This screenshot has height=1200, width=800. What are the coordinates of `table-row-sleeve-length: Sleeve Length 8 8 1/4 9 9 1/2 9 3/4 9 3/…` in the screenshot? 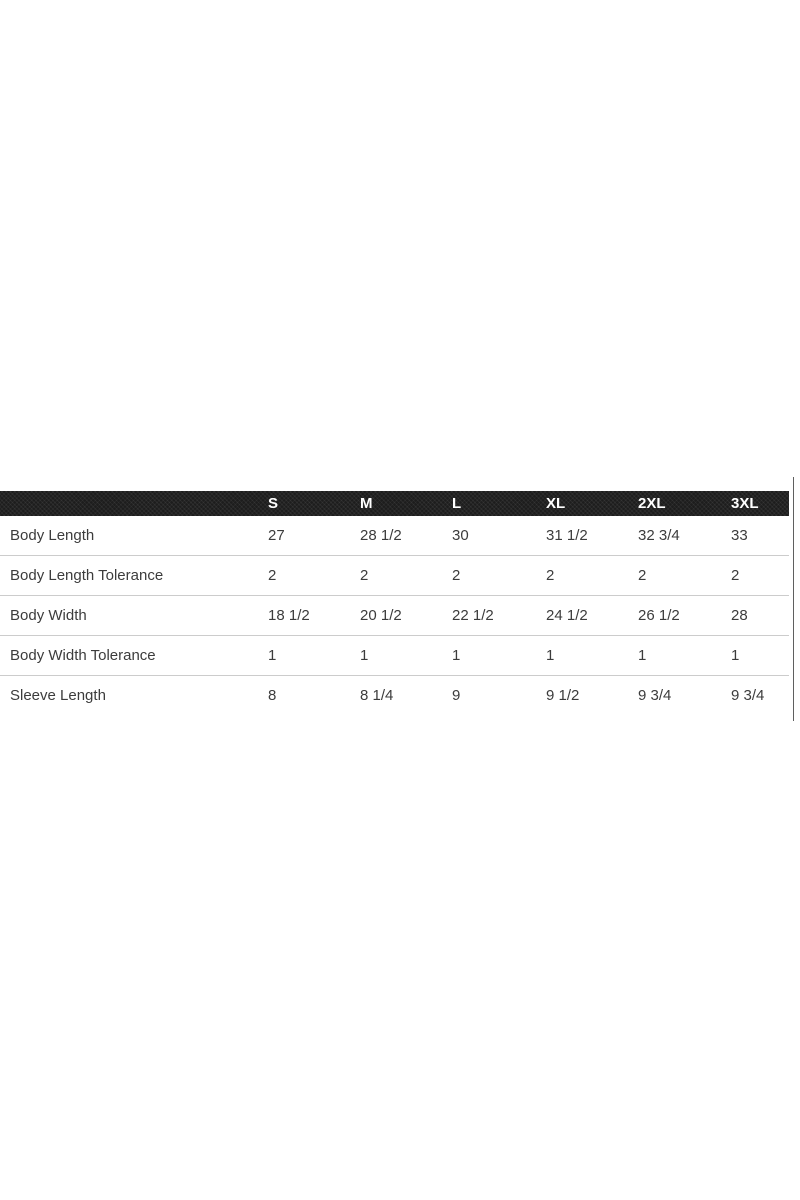 It's located at (394, 696).